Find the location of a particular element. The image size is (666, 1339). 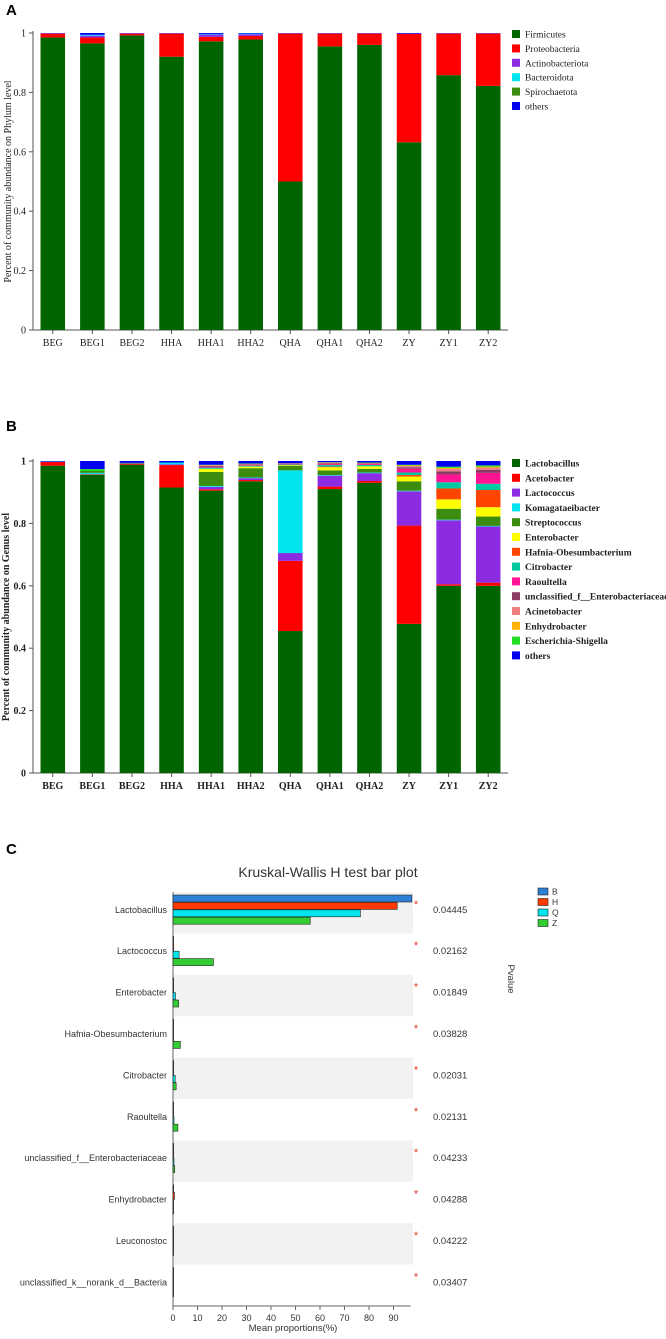

chart2-x-tick-label: ZY is located at coordinates (409, 786).